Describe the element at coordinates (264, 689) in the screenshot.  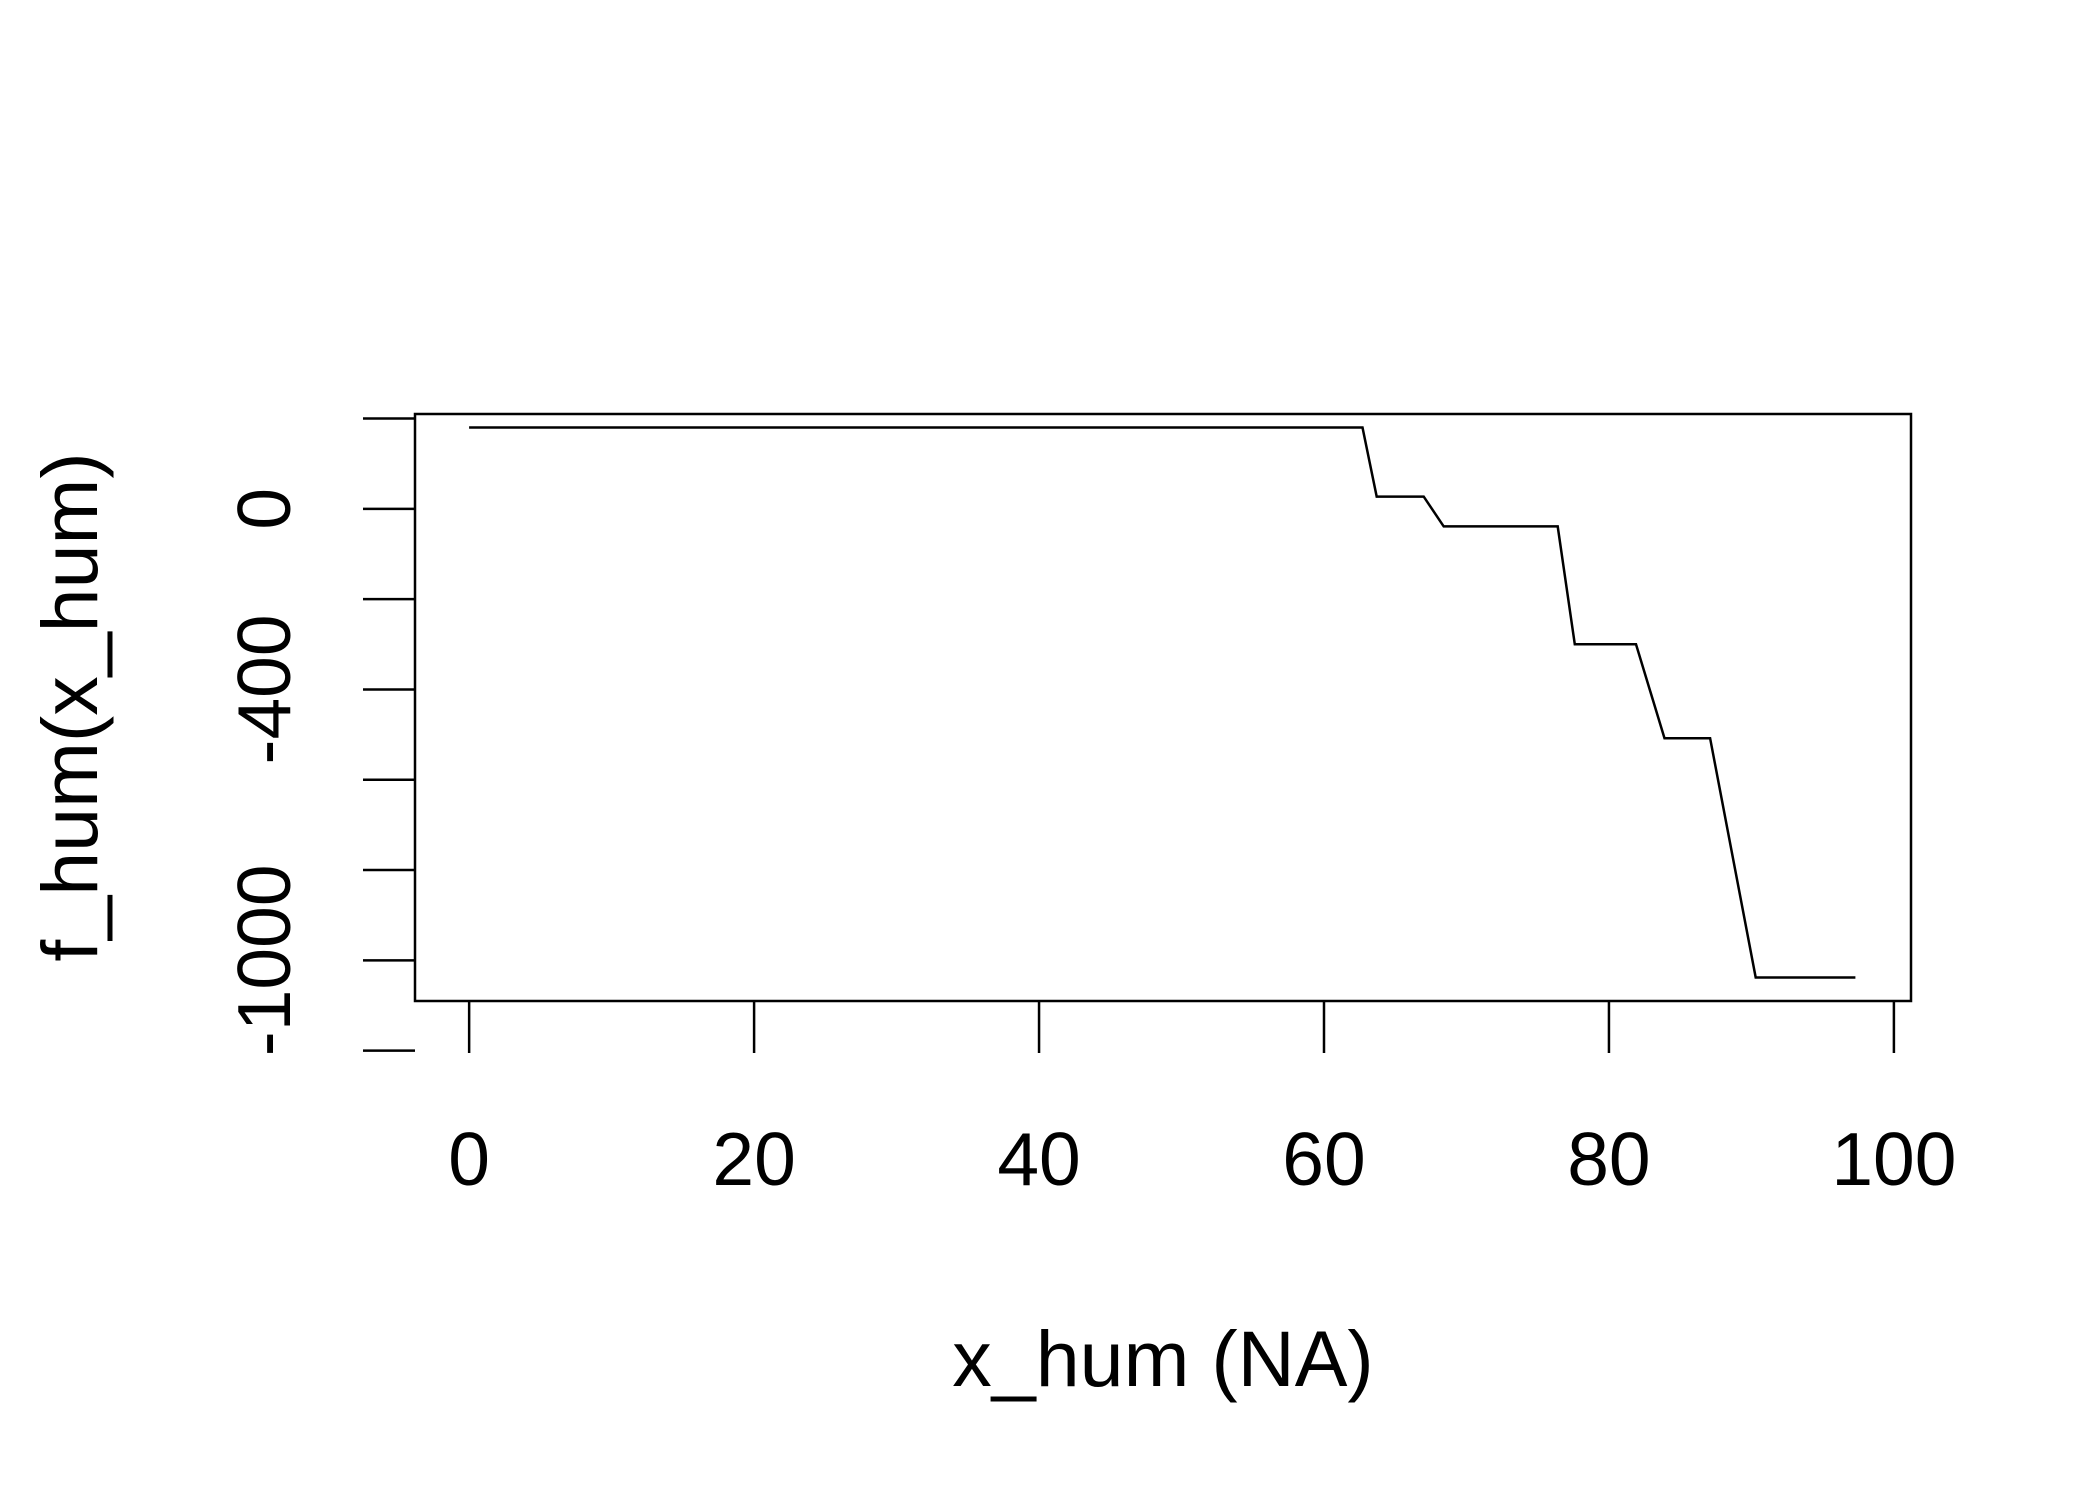
I see `y-tick-label: -400` at that location.